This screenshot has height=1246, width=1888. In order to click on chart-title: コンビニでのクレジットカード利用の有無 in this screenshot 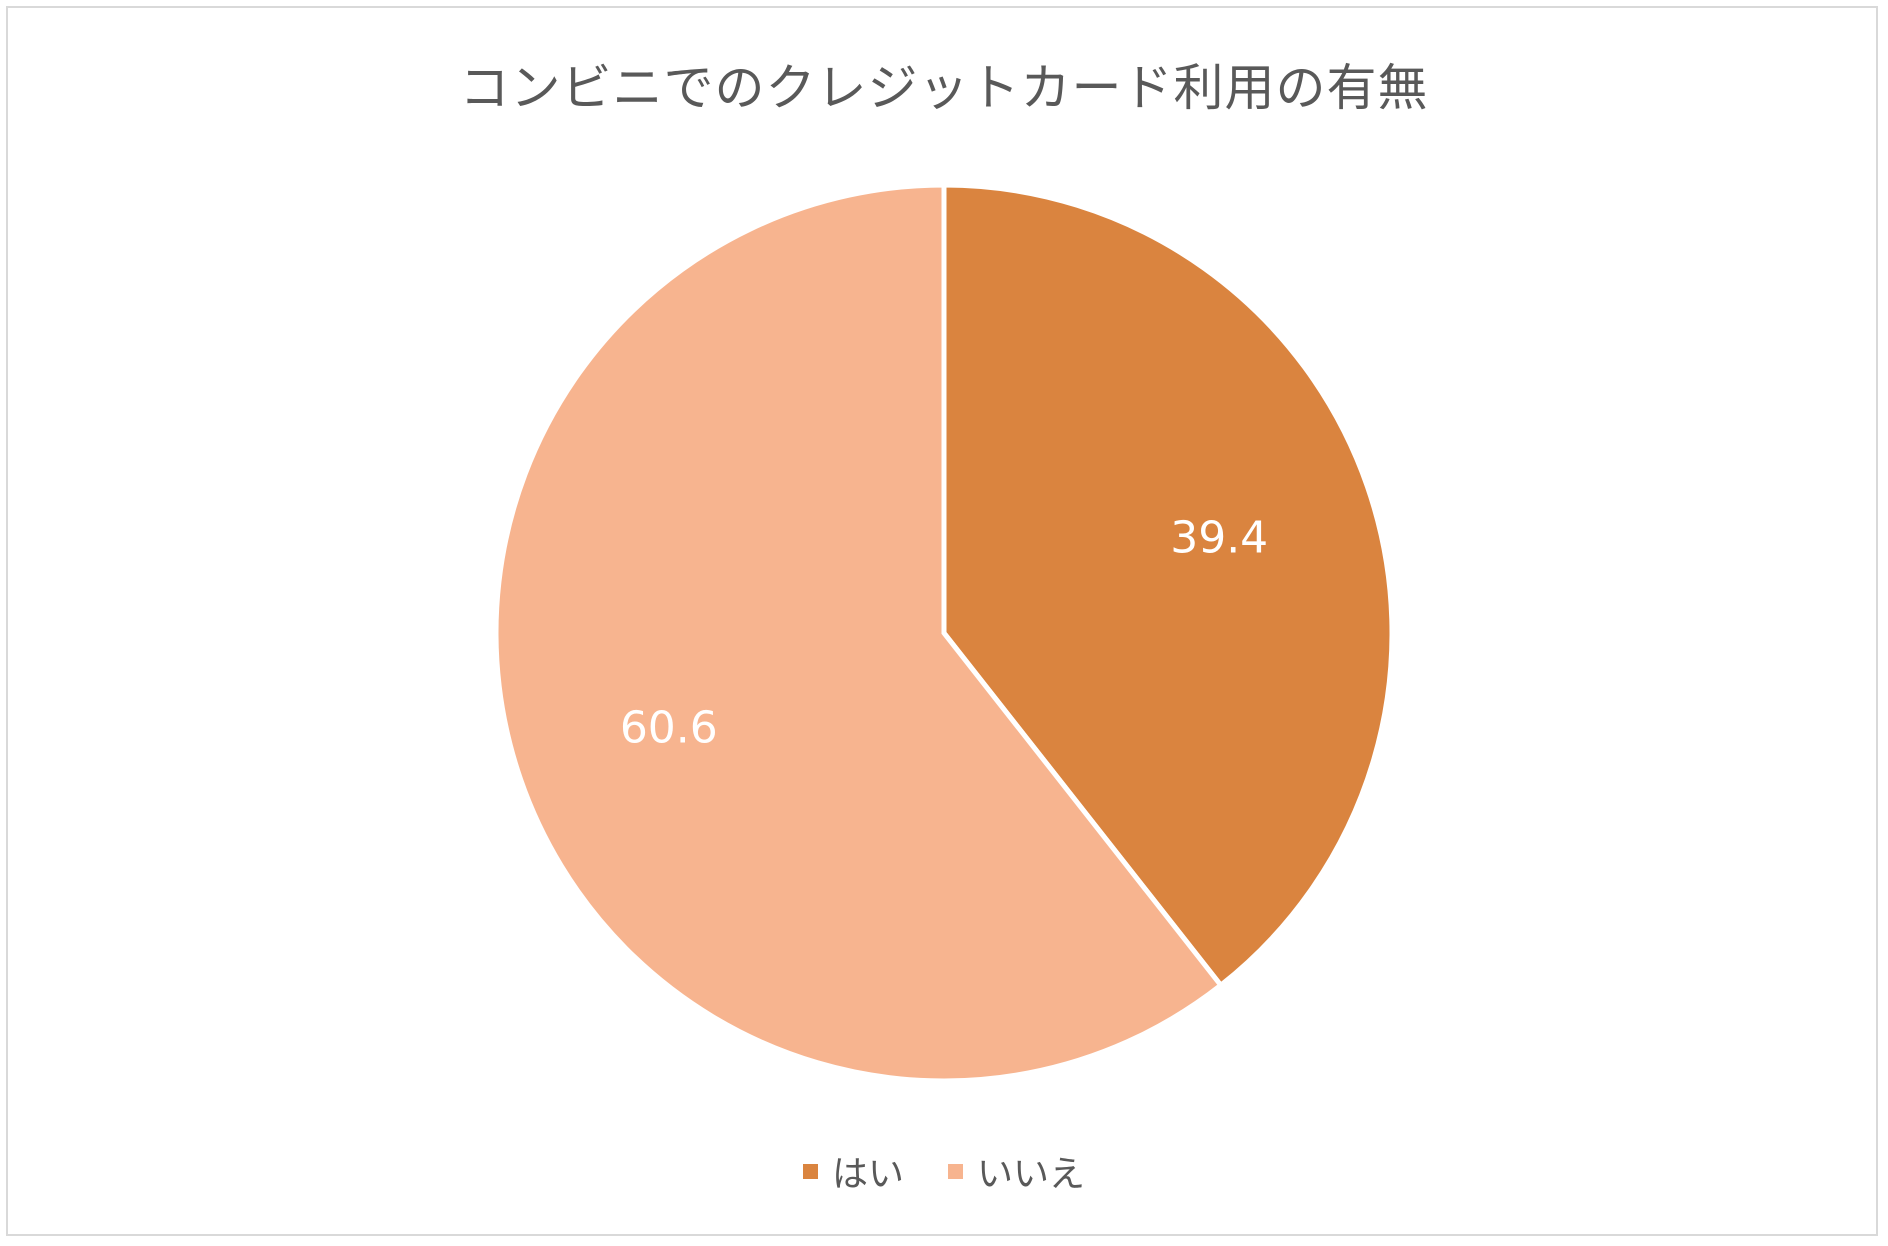, I will do `click(944, 88)`.